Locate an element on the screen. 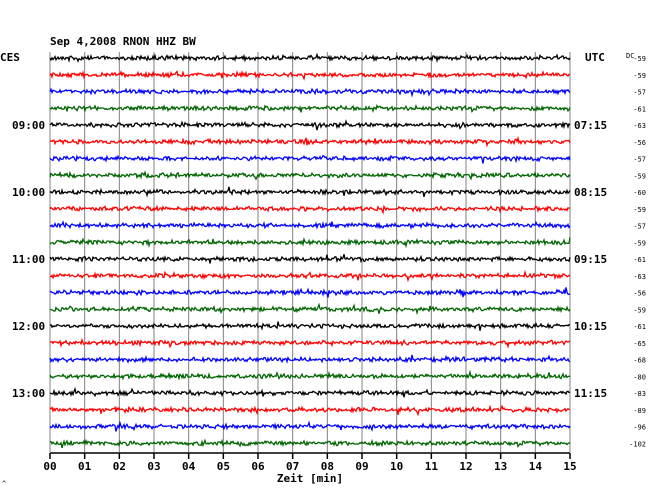 The width and height of the screenshot is (650, 494). dc-offset-value: -89 is located at coordinates (639, 411).